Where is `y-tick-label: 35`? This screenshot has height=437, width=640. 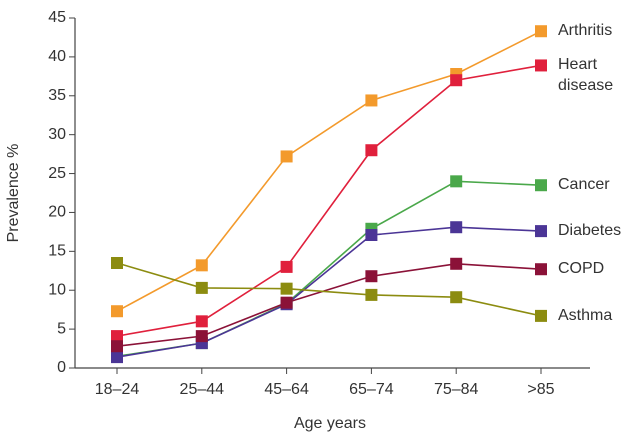 y-tick-label: 35 is located at coordinates (57, 95).